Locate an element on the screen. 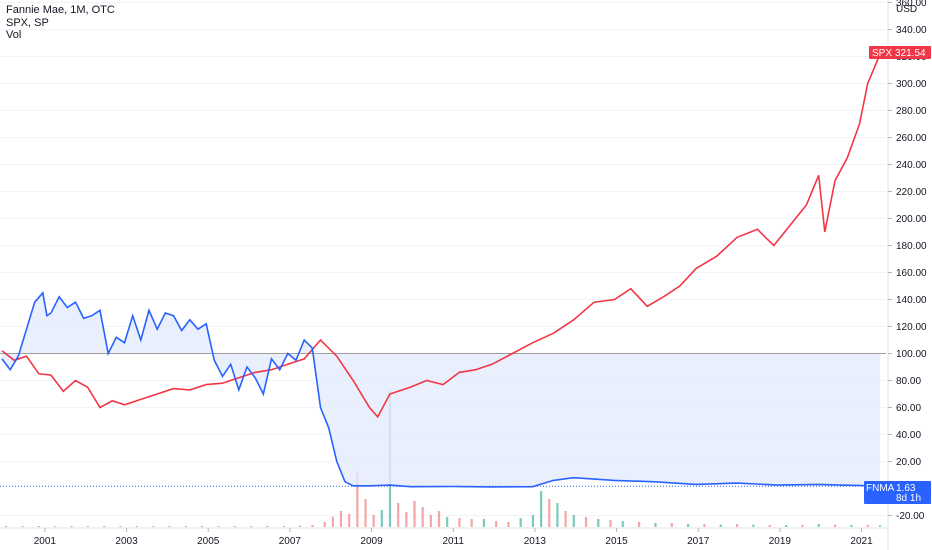 Image resolution: width=932 pixels, height=550 pixels. spx-price-badge: SPX 321.54 is located at coordinates (900, 52).